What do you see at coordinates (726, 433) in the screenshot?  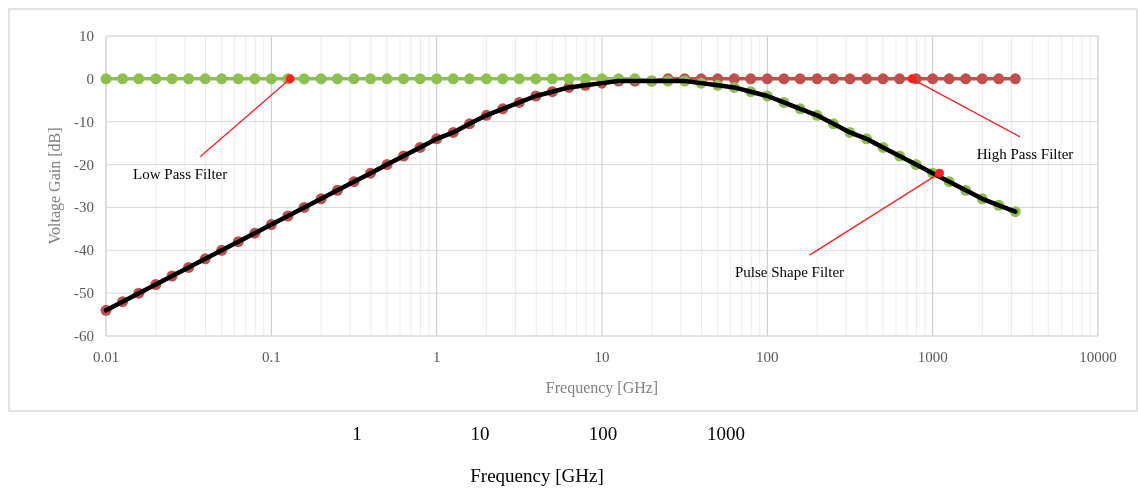 I see `text: 1000` at bounding box center [726, 433].